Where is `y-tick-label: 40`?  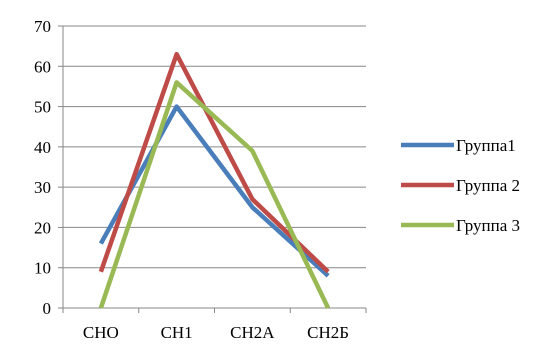 y-tick-label: 40 is located at coordinates (42, 147).